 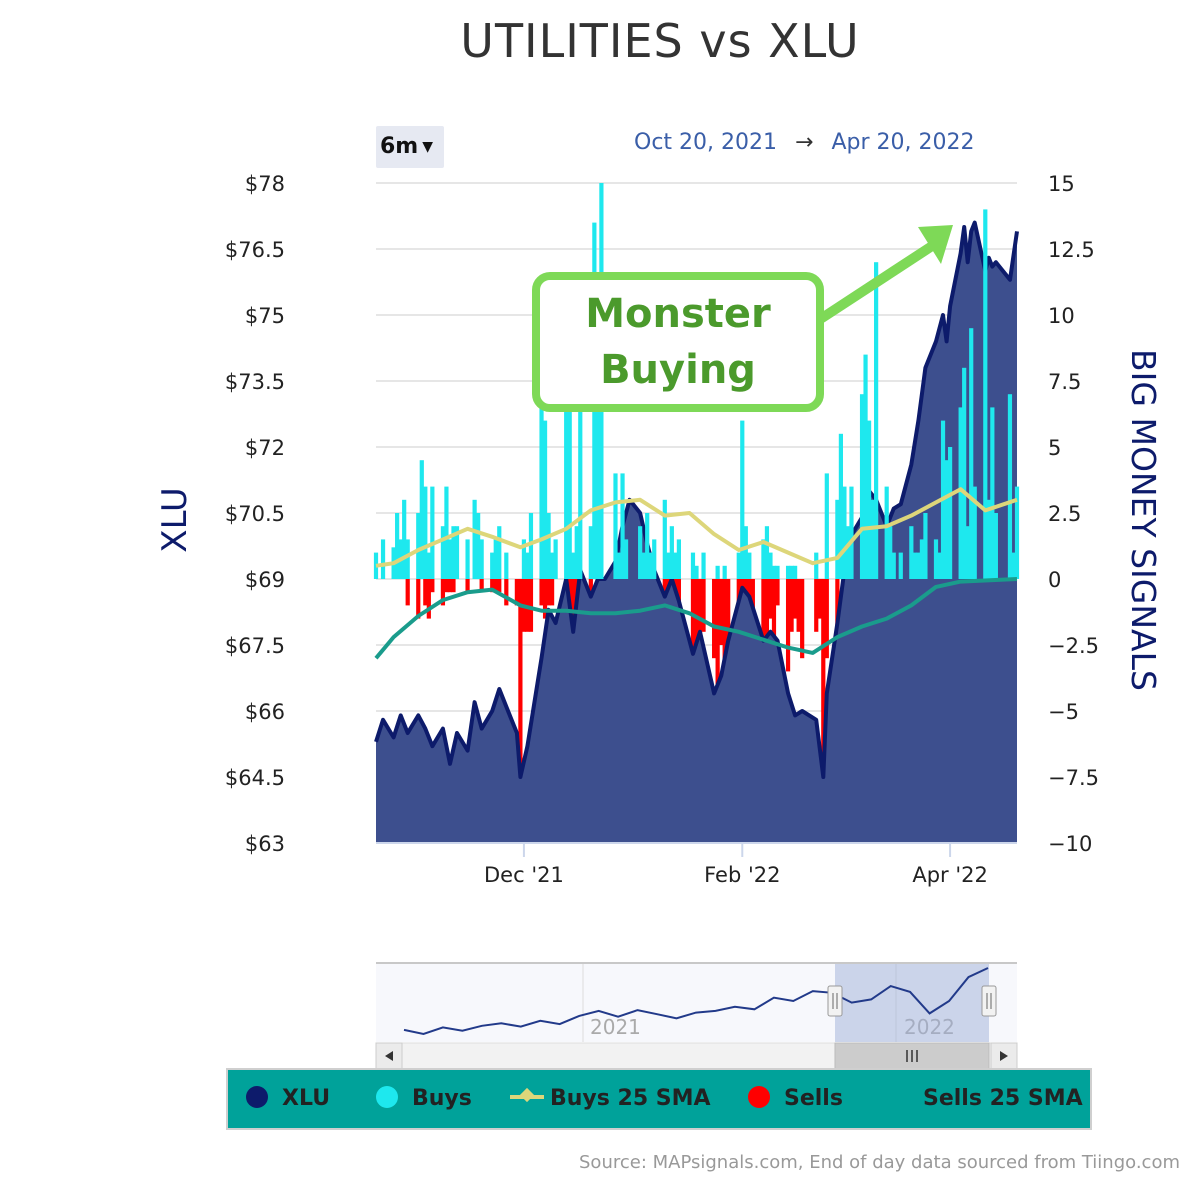 I want to click on left-tick-label: $76.5, so click(x=255, y=250).